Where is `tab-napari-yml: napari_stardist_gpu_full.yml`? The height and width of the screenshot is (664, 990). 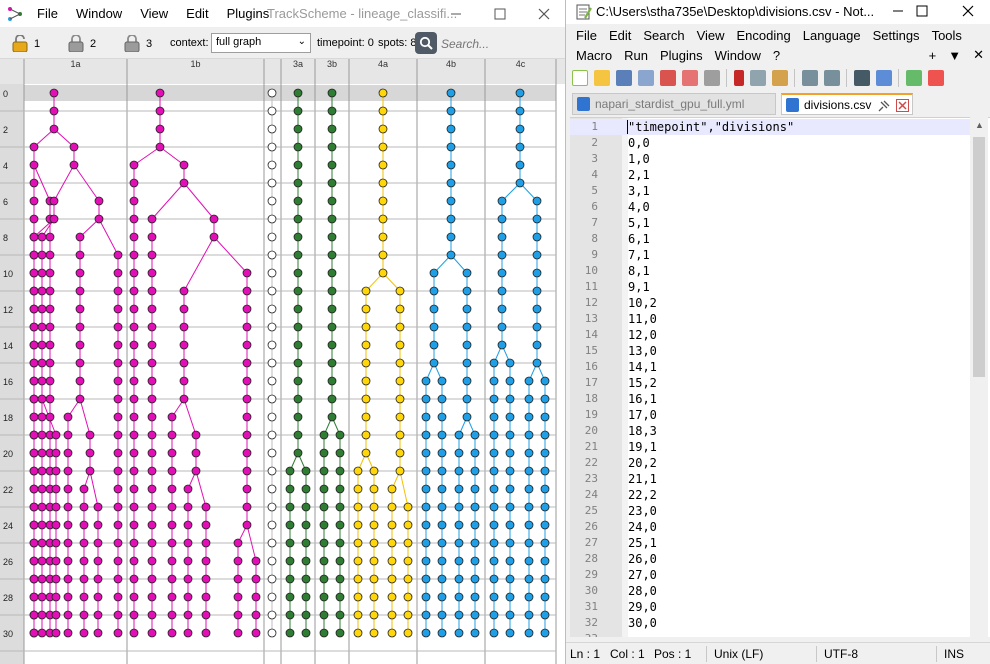
tab-napari-yml: napari_stardist_gpu_full.yml is located at coordinates (674, 104).